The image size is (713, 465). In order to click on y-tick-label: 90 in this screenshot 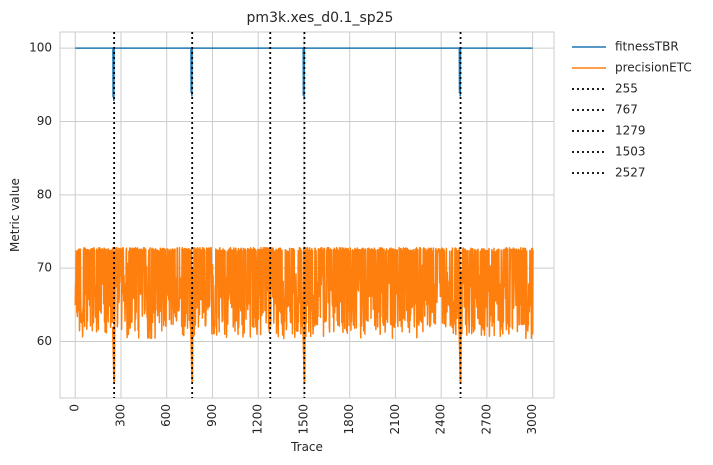, I will do `click(44, 121)`.